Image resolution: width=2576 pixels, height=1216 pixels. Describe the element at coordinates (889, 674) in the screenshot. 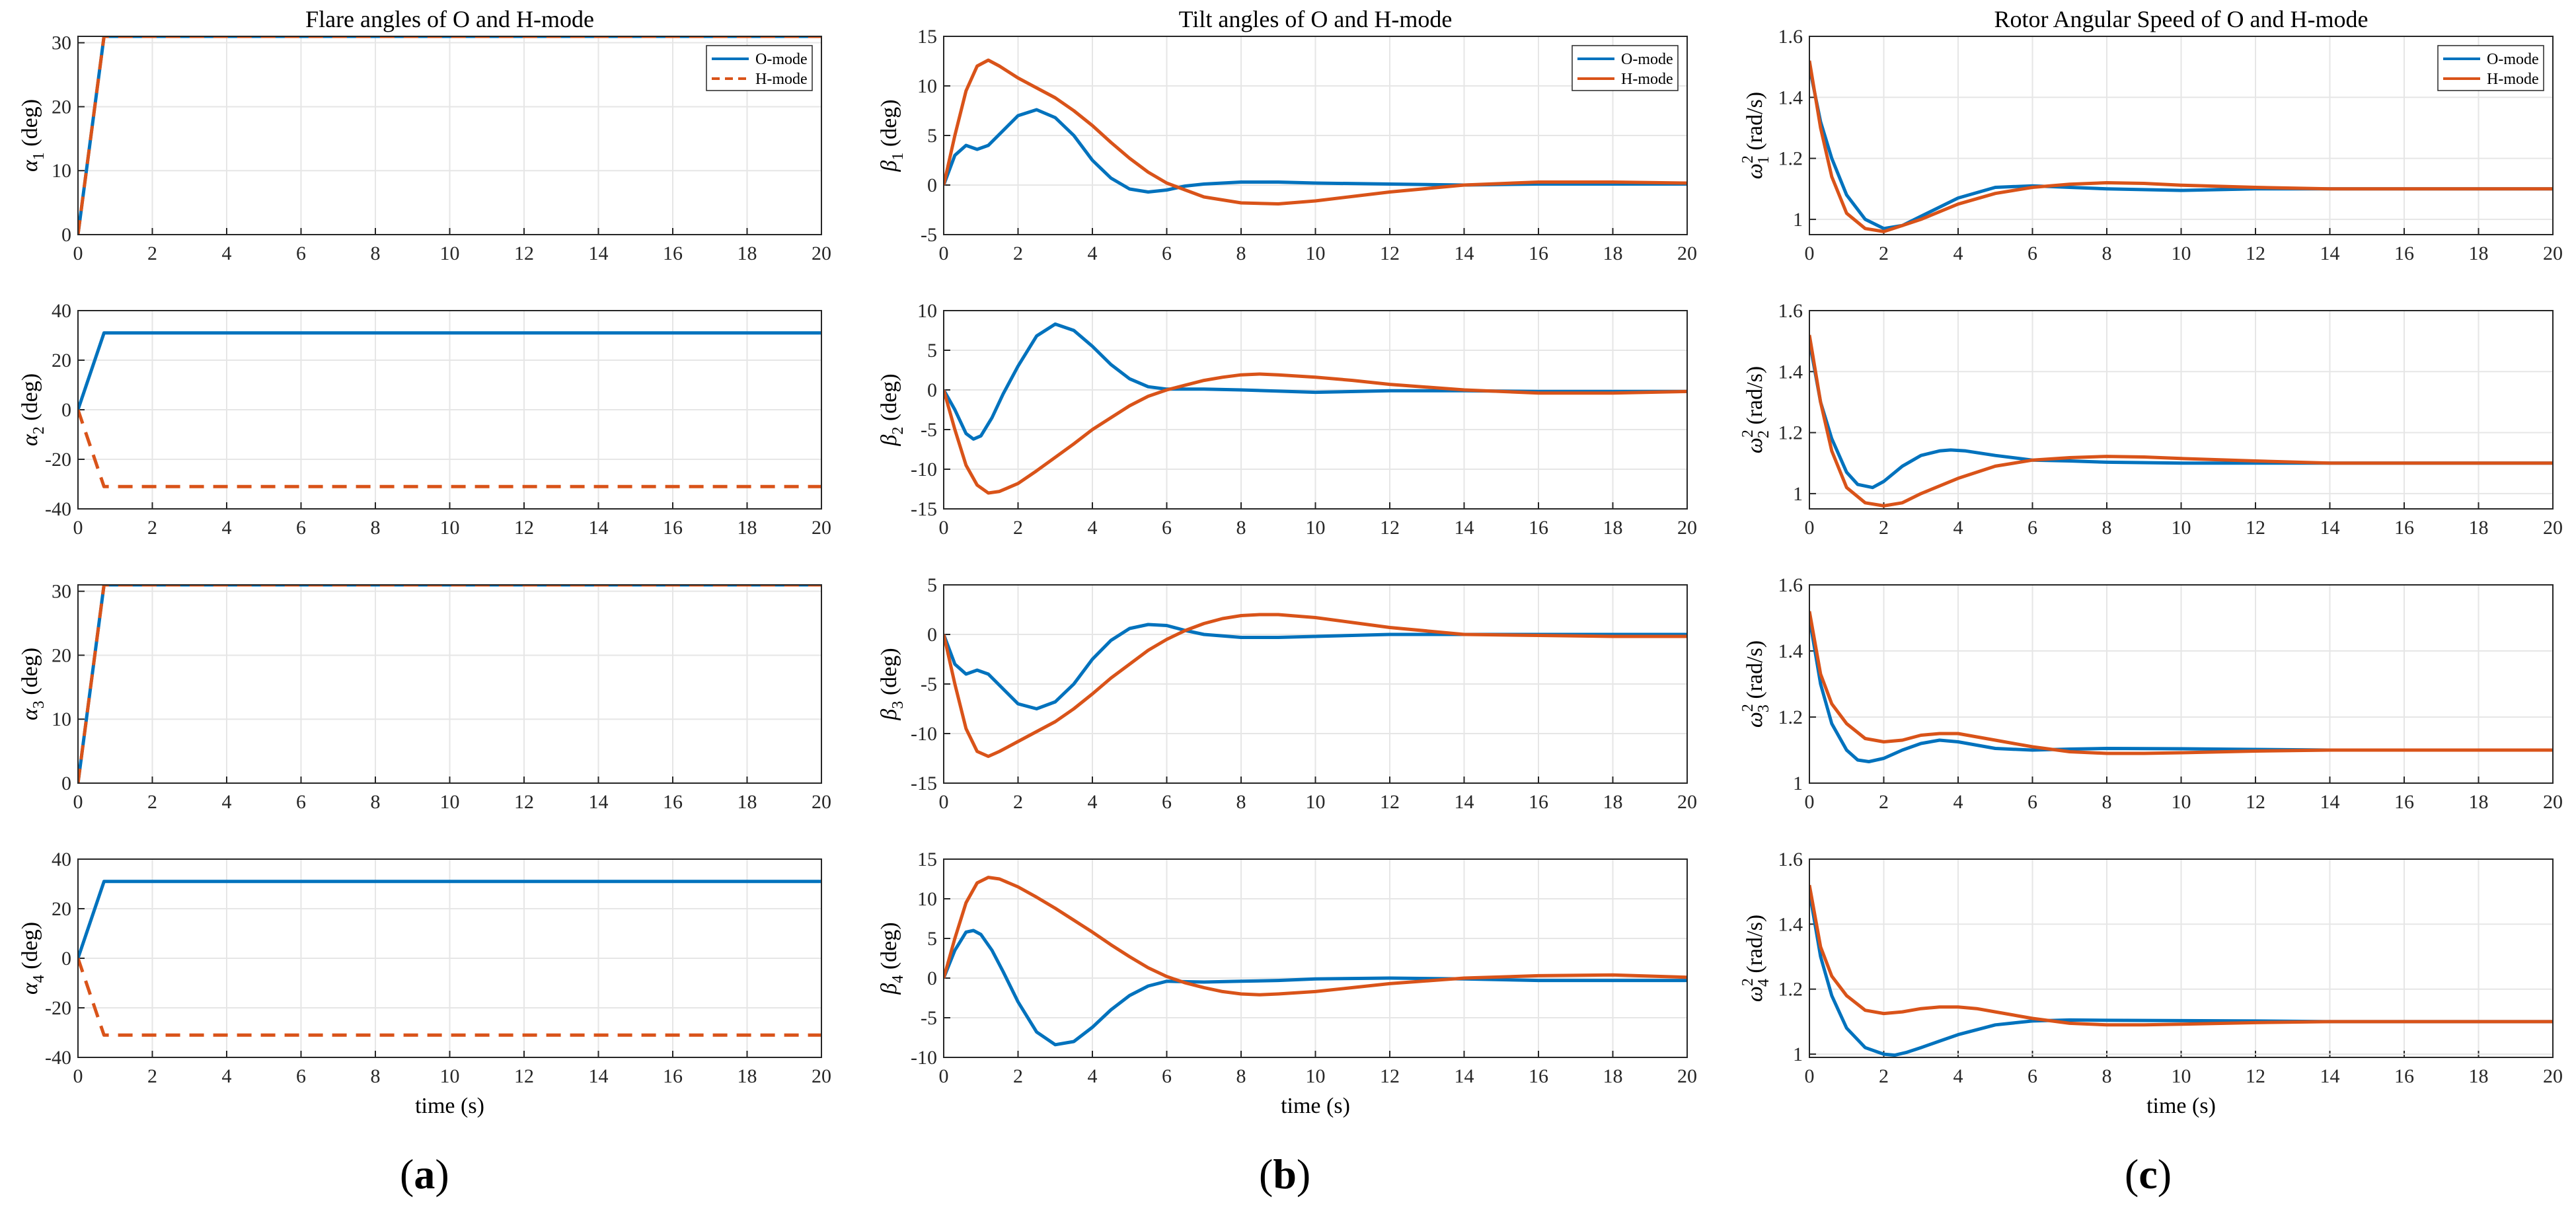

I see `y-label-unit: (deg)` at that location.